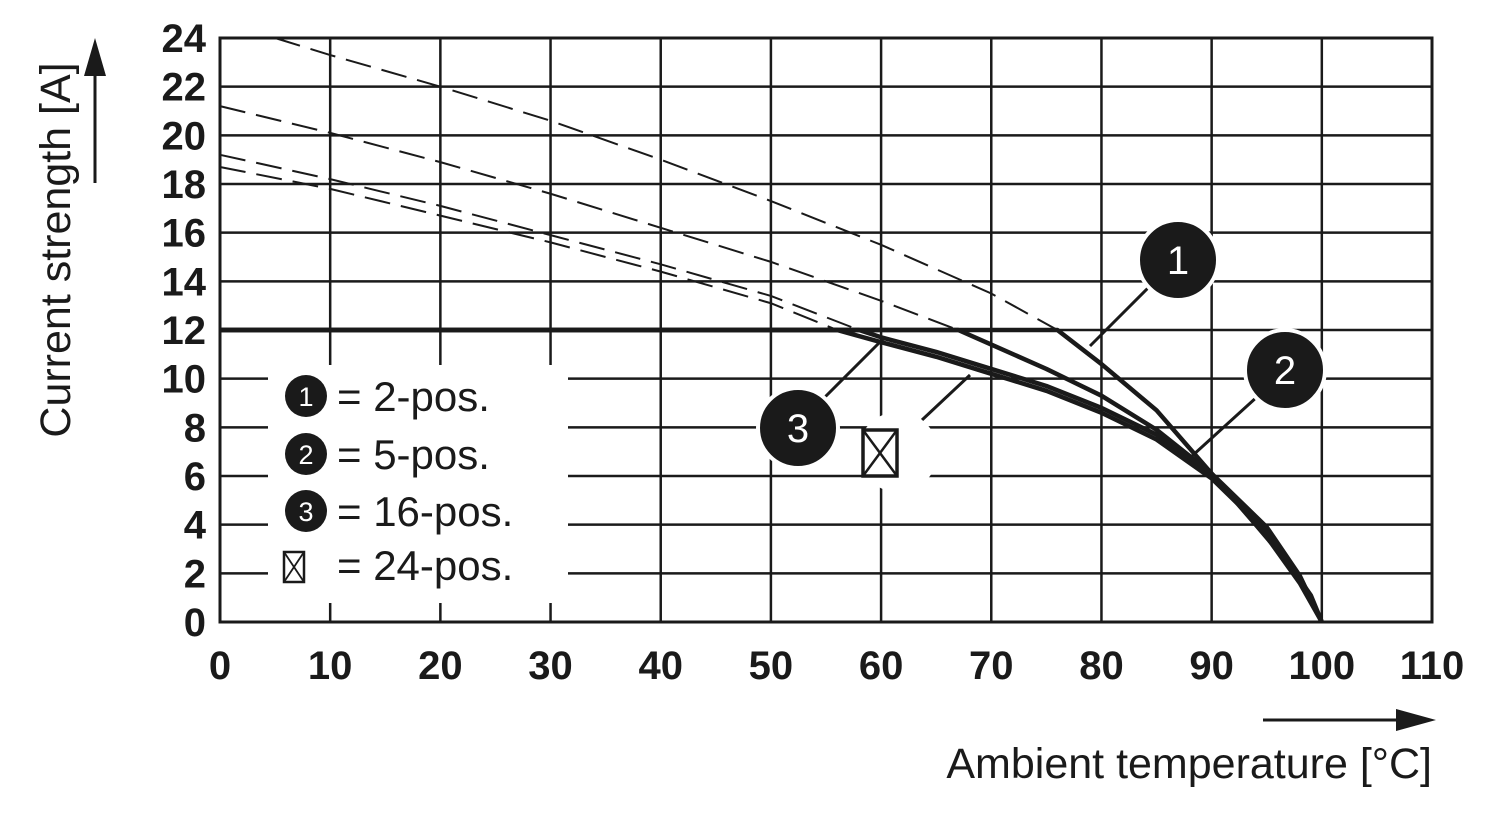 Image resolution: width=1500 pixels, height=820 pixels. What do you see at coordinates (184, 380) in the screenshot?
I see `y-tick-label: 10` at bounding box center [184, 380].